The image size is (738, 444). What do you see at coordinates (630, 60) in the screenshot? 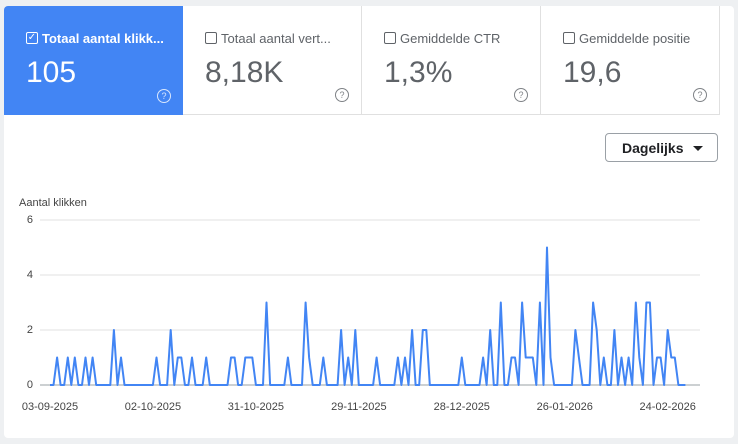
I see `metric-tile: Gemiddelde positie 19,6?` at bounding box center [630, 60].